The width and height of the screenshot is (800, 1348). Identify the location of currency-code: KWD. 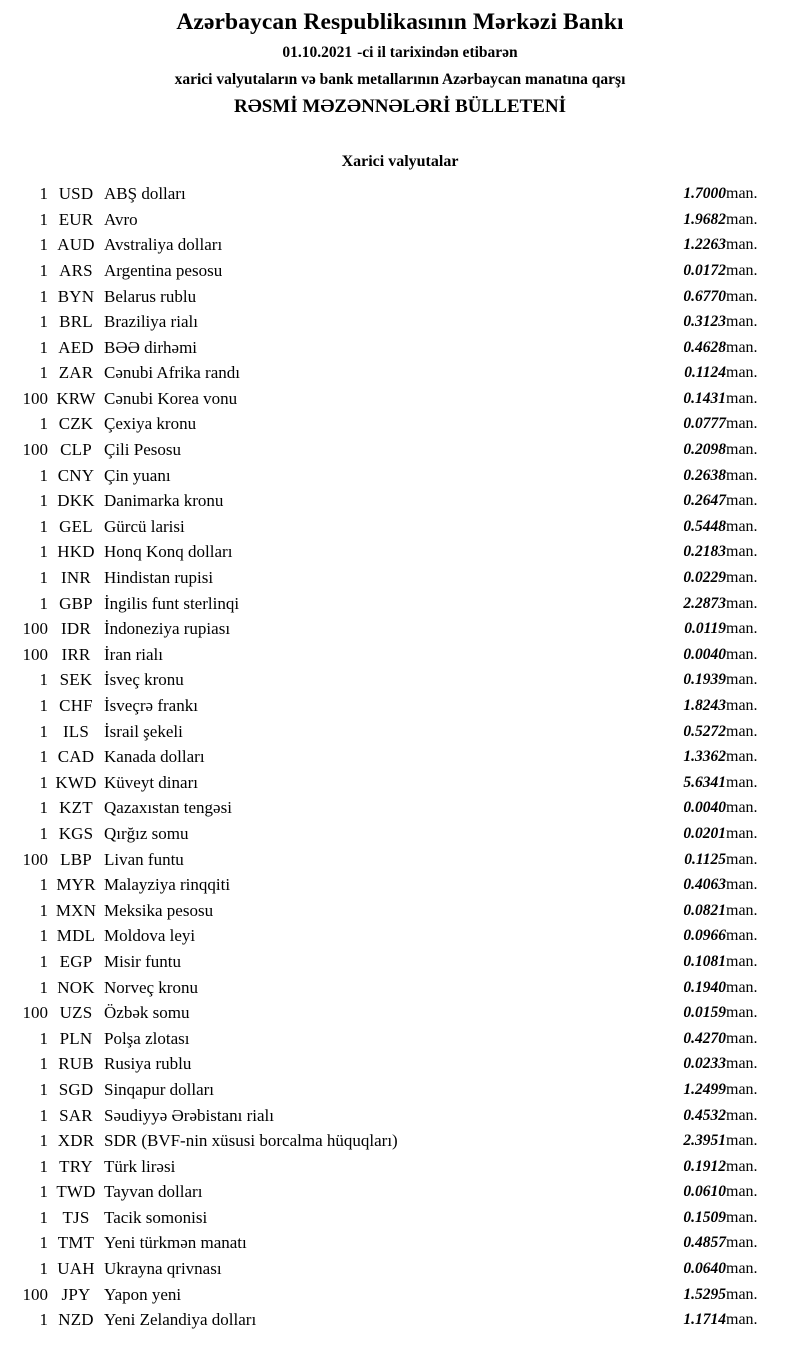
(76, 782).